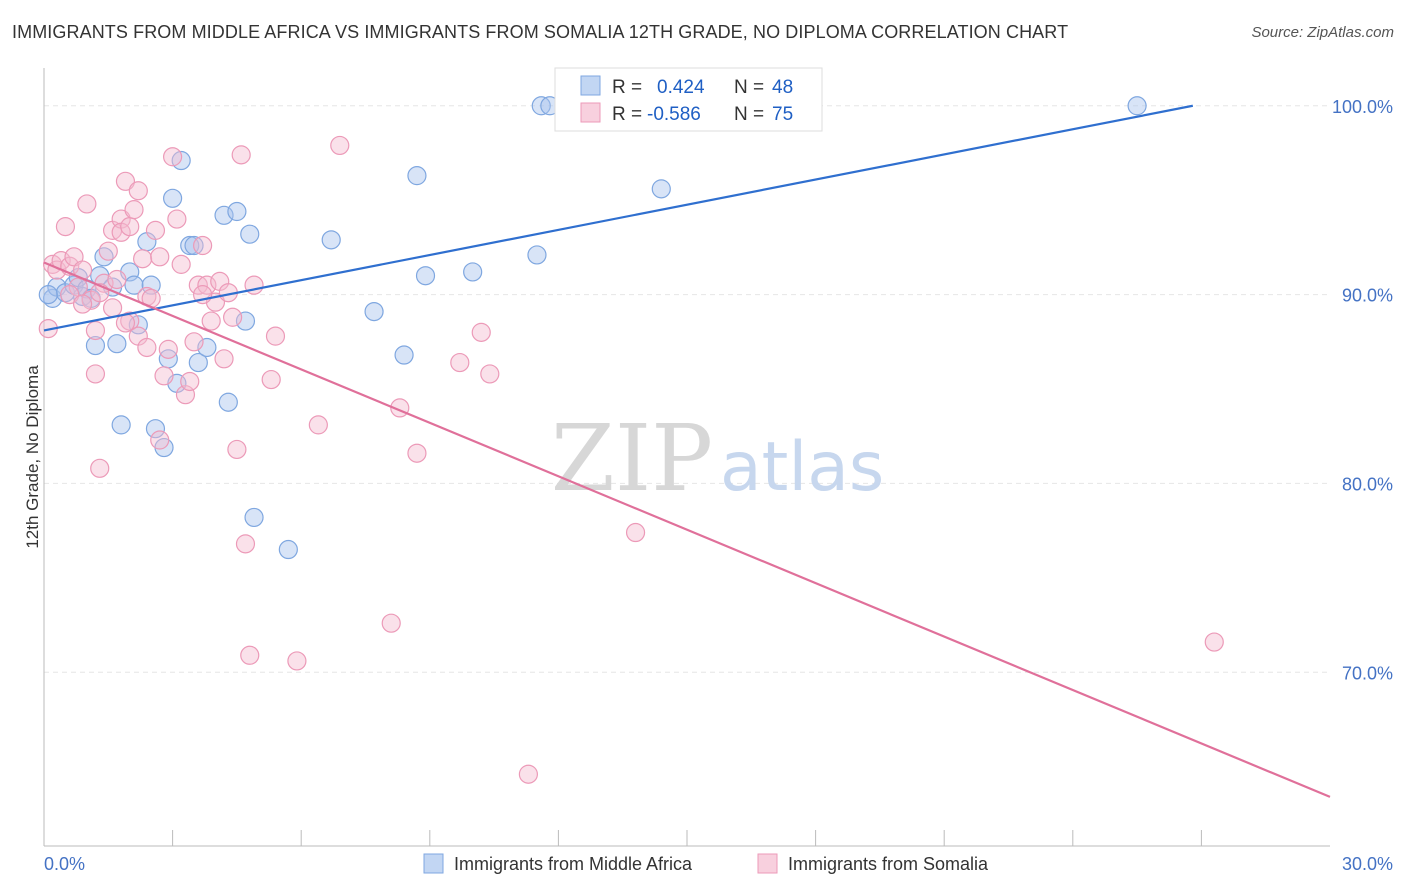  I want to click on legend-swatch-blue, so click(590, 85).